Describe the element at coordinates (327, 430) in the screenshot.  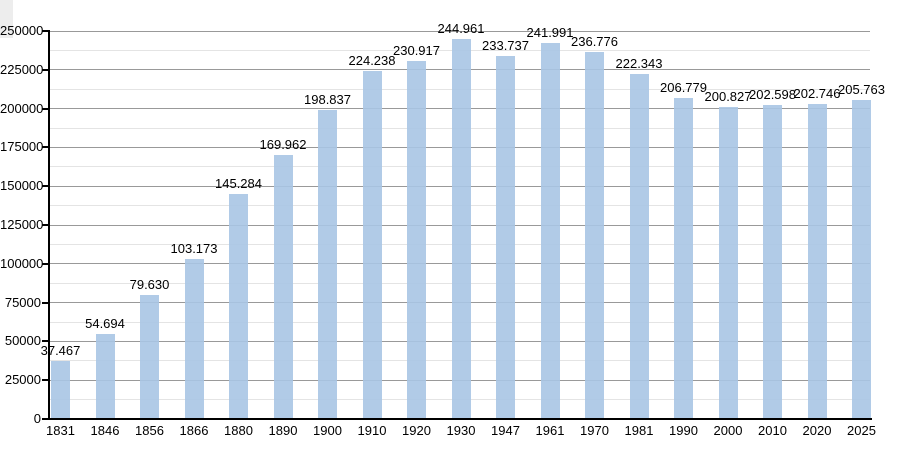
I see `x-tick-label: 1900` at that location.